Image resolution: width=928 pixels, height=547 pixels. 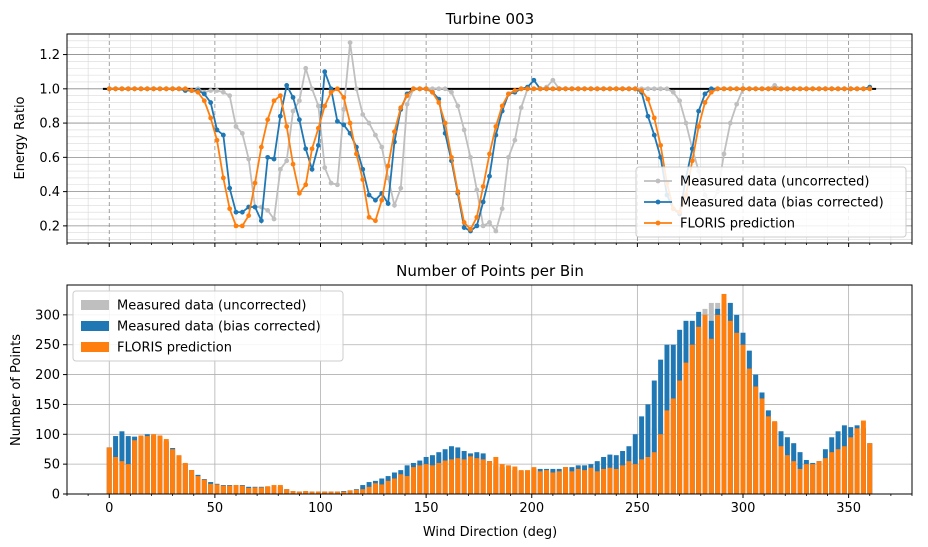 What do you see at coordinates (174, 348) in the screenshot?
I see `legend-label: FLORIS prediction` at bounding box center [174, 348].